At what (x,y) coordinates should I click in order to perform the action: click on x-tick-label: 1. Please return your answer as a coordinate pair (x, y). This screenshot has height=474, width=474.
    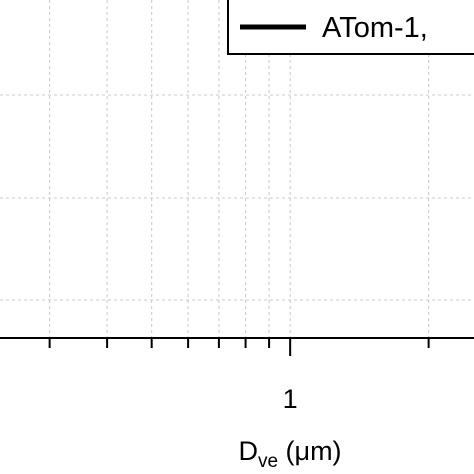
    Looking at the image, I should click on (290, 399).